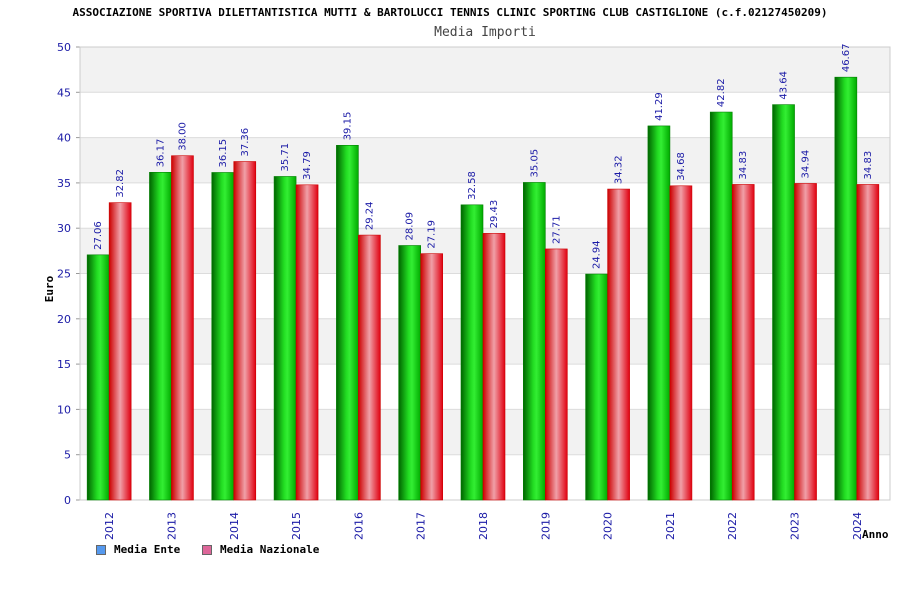  What do you see at coordinates (721, 306) in the screenshot?
I see `bar-ente-2022` at bounding box center [721, 306].